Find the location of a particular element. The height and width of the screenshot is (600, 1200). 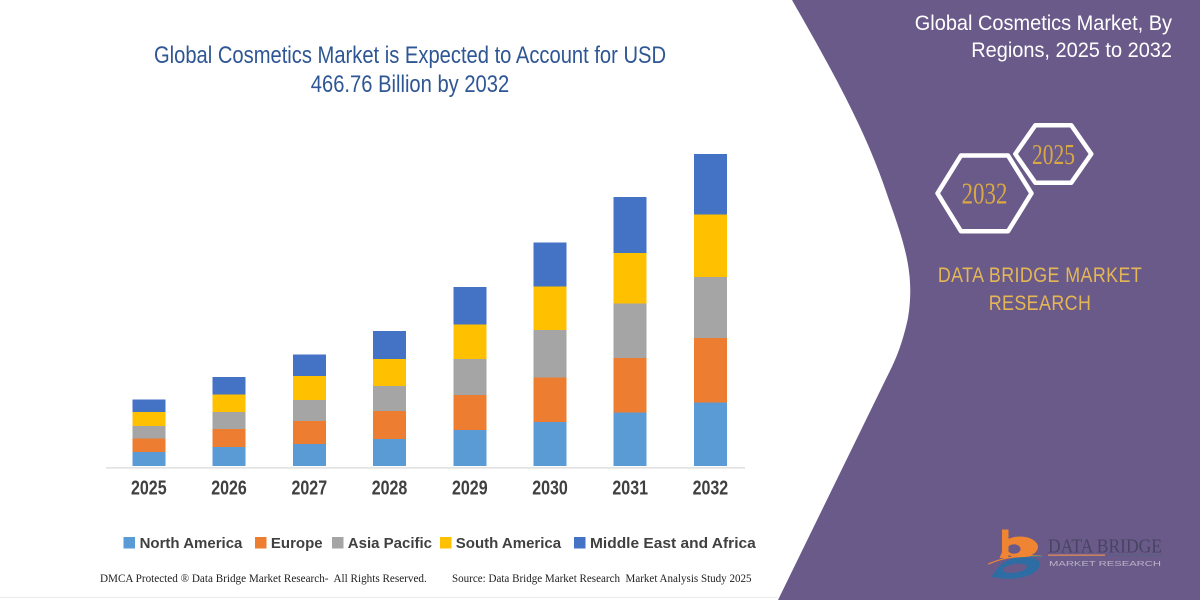

svg-text: 2026 is located at coordinates (229, 488).